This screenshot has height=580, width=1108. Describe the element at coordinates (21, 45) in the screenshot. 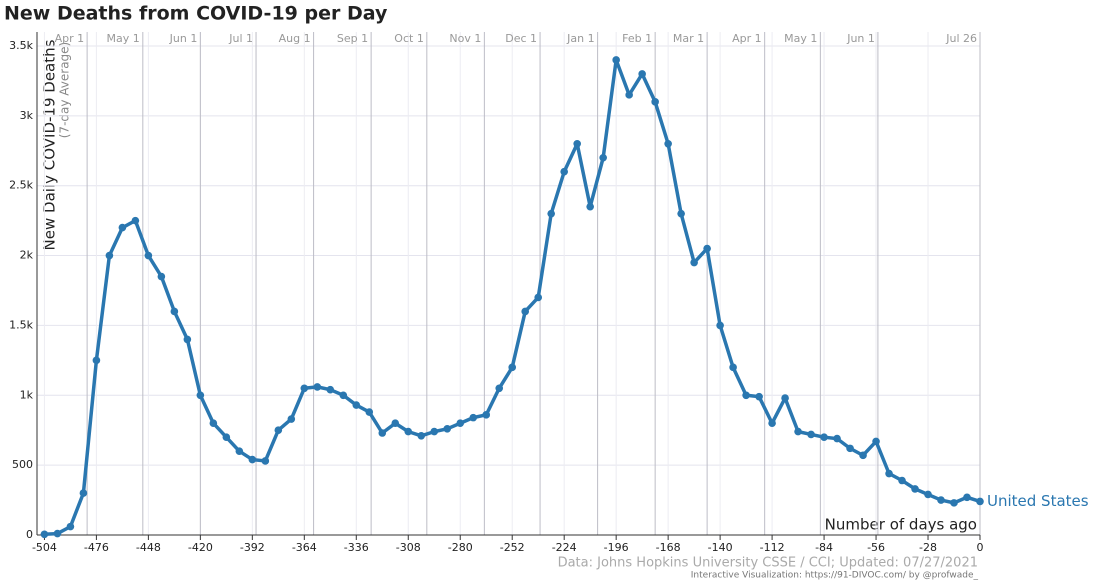

I see `y-tick-label: 3.5k` at that location.